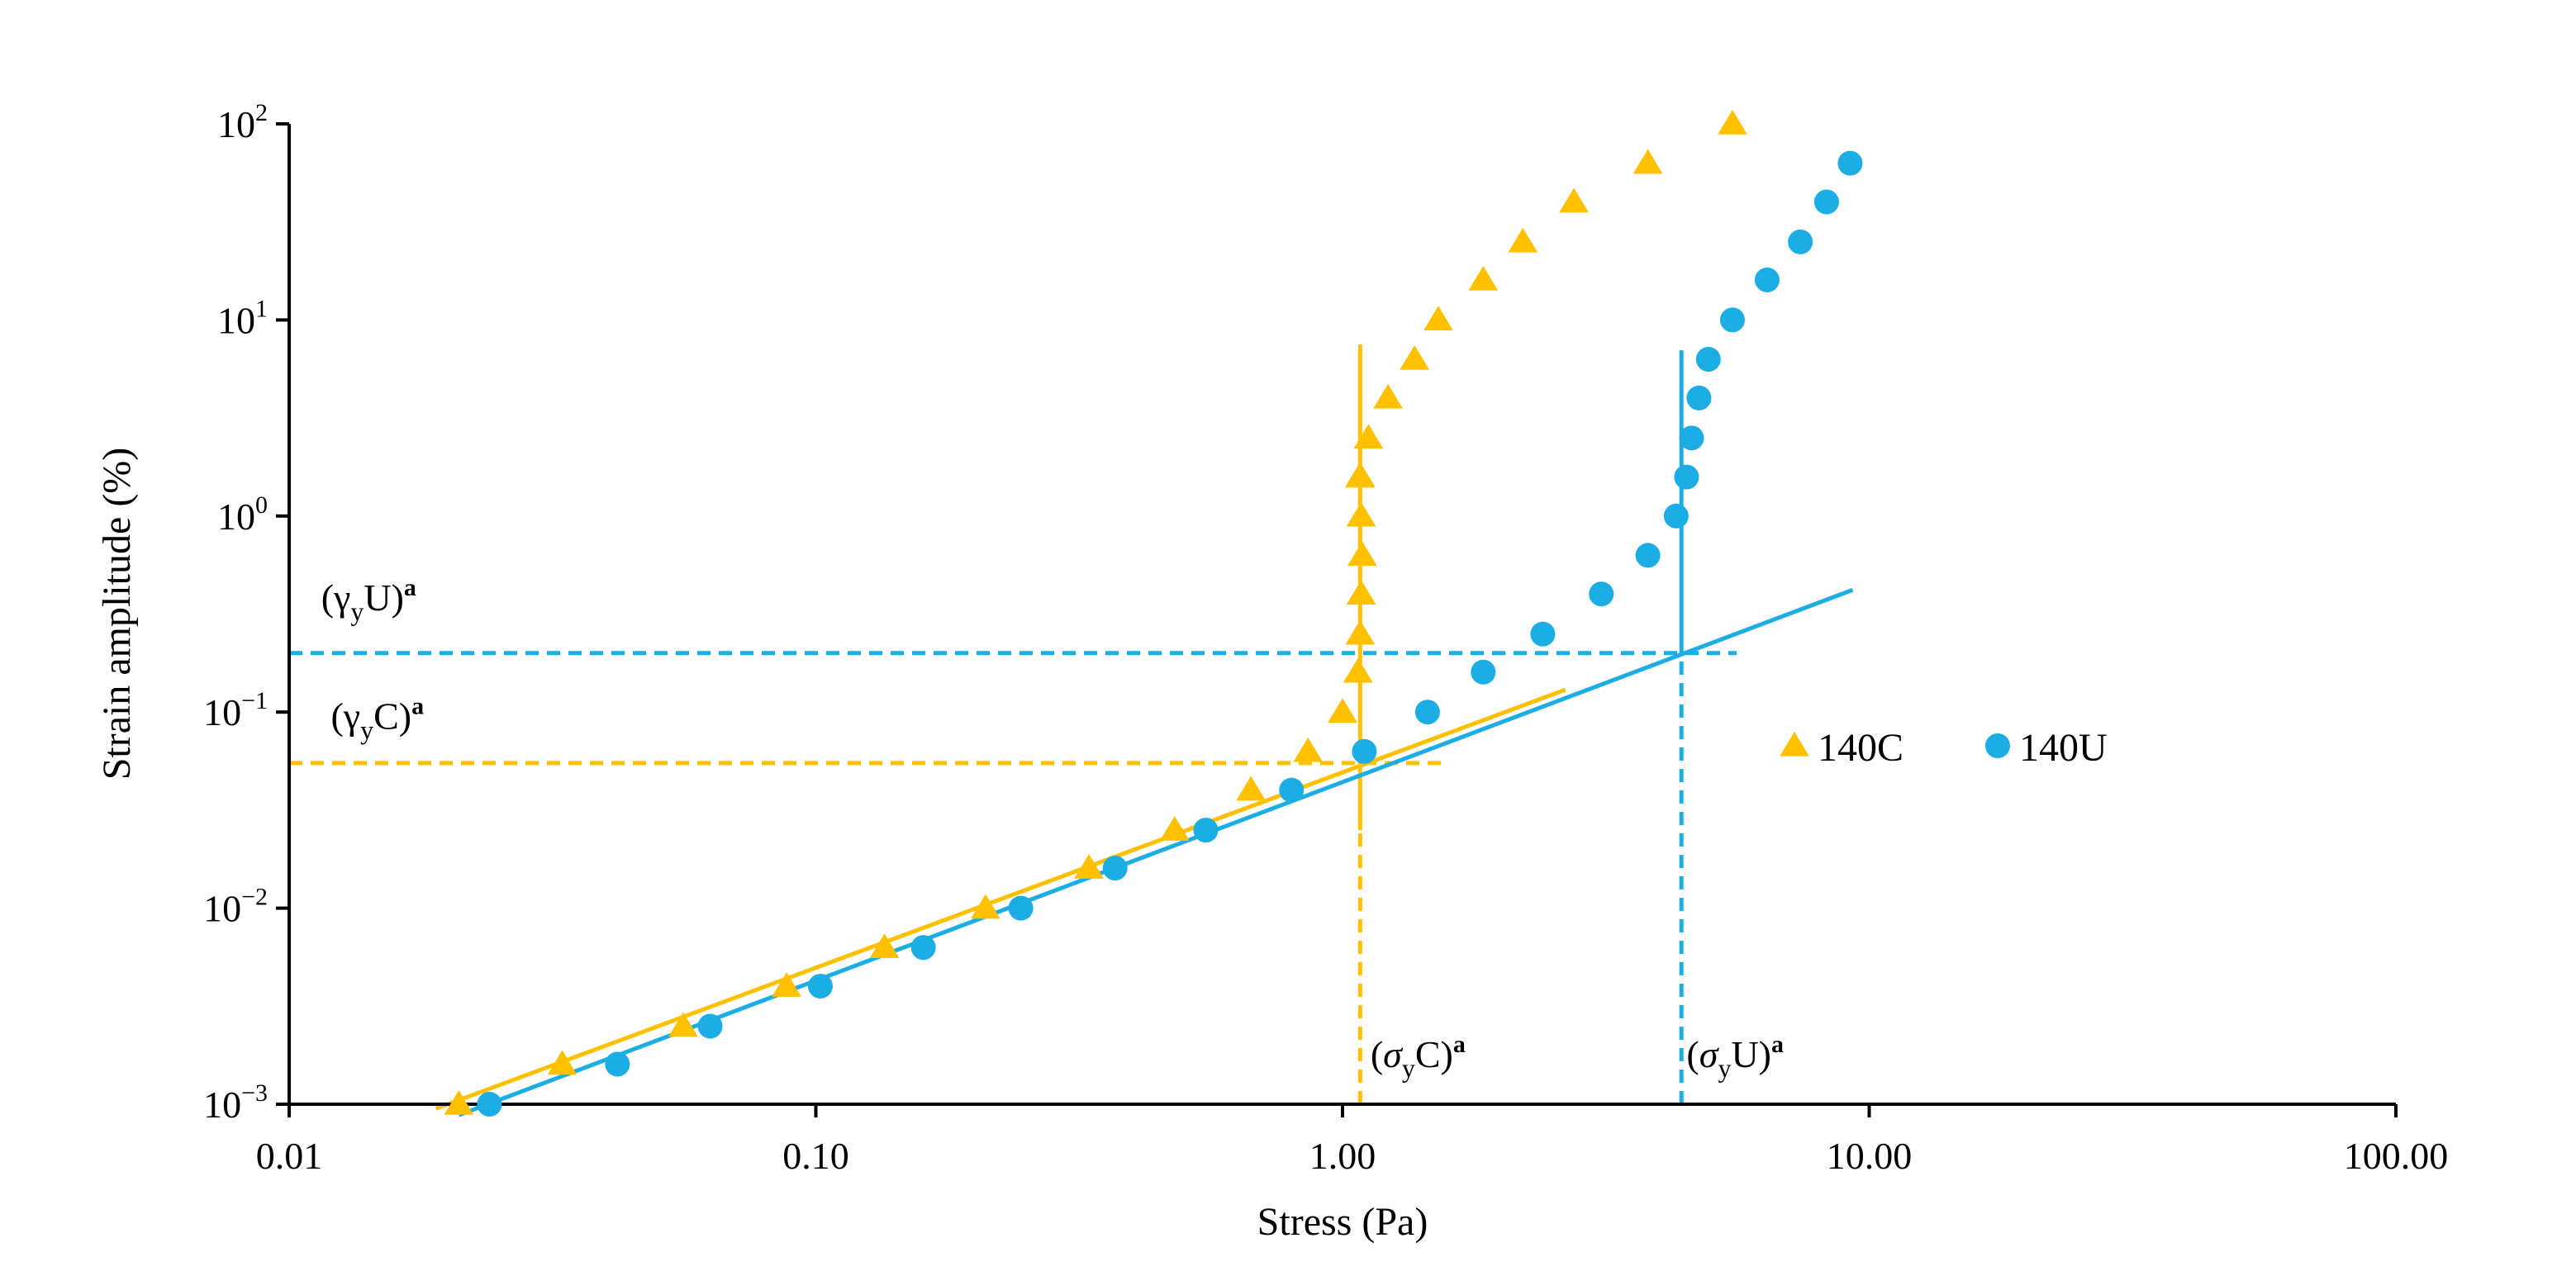 The width and height of the screenshot is (2576, 1276). Describe the element at coordinates (1735, 1057) in the screenshot. I see `annotation-sigma-y-u: (σyU)a` at that location.